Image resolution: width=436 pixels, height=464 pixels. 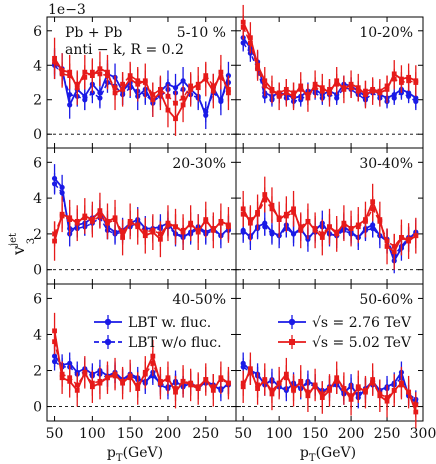 What do you see at coordinates (93, 33) in the screenshot?
I see `annotation-line: Pb + Pb` at bounding box center [93, 33].